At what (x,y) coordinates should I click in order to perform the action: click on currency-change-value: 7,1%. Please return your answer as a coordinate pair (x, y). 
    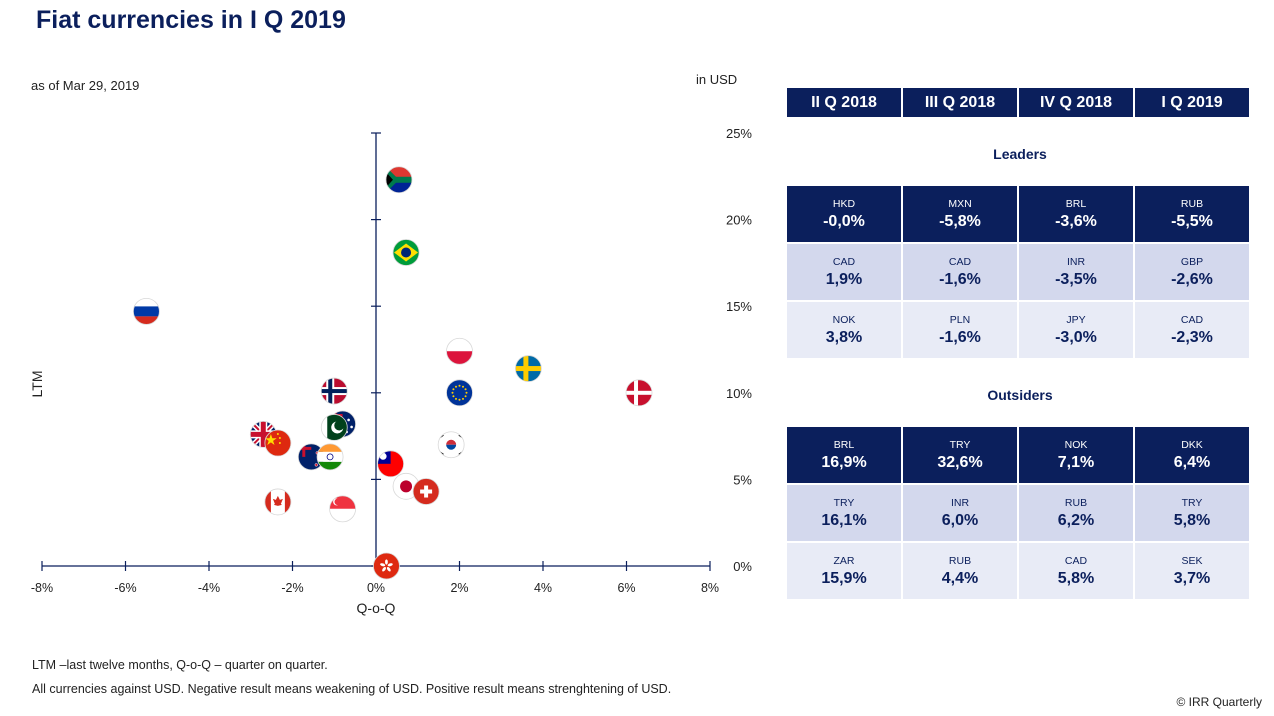
    Looking at the image, I should click on (1076, 462).